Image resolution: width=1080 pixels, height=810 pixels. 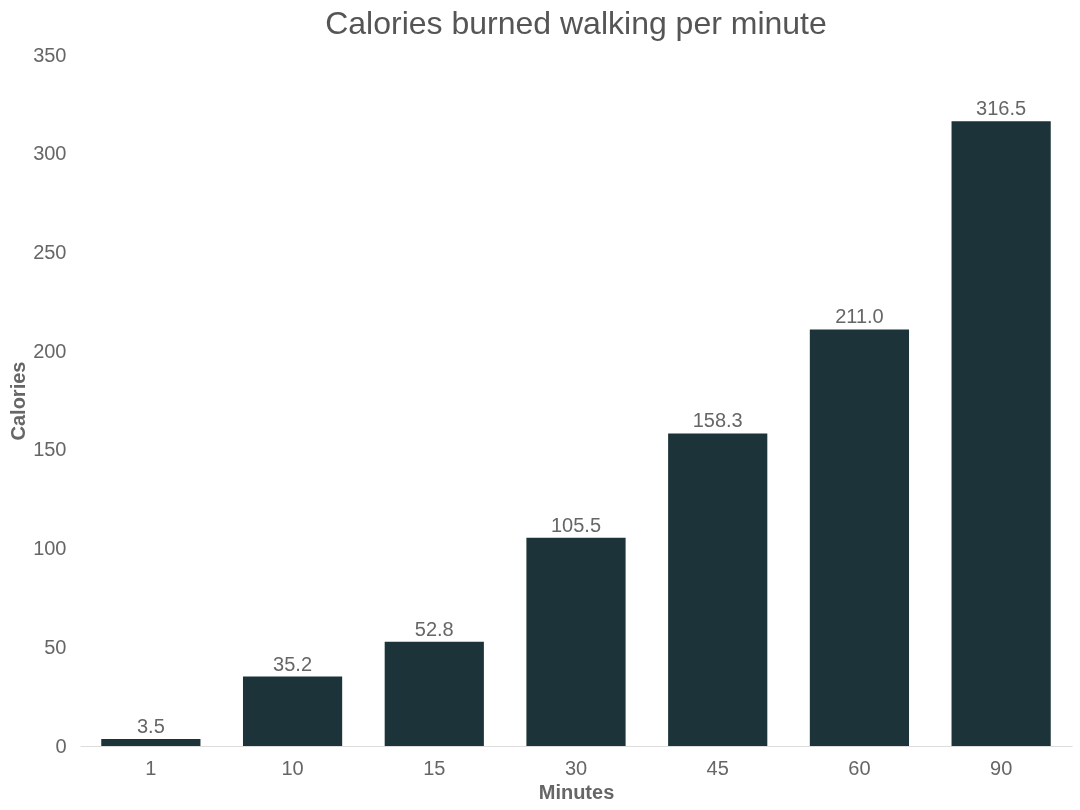 What do you see at coordinates (50, 449) in the screenshot?
I see `y-tick-label: 150` at bounding box center [50, 449].